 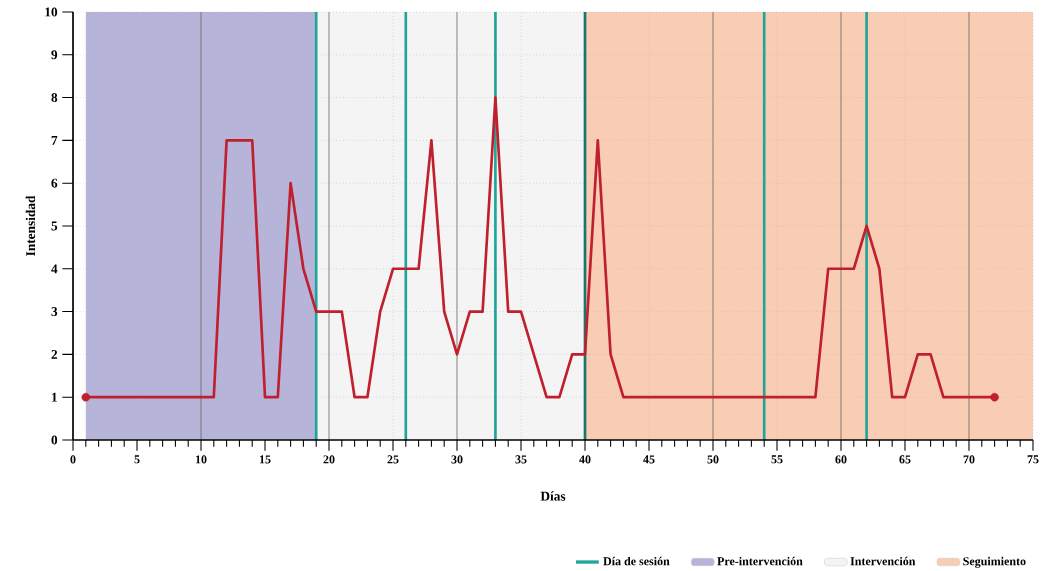 I want to click on x-tick-label: 30, so click(x=457, y=459).